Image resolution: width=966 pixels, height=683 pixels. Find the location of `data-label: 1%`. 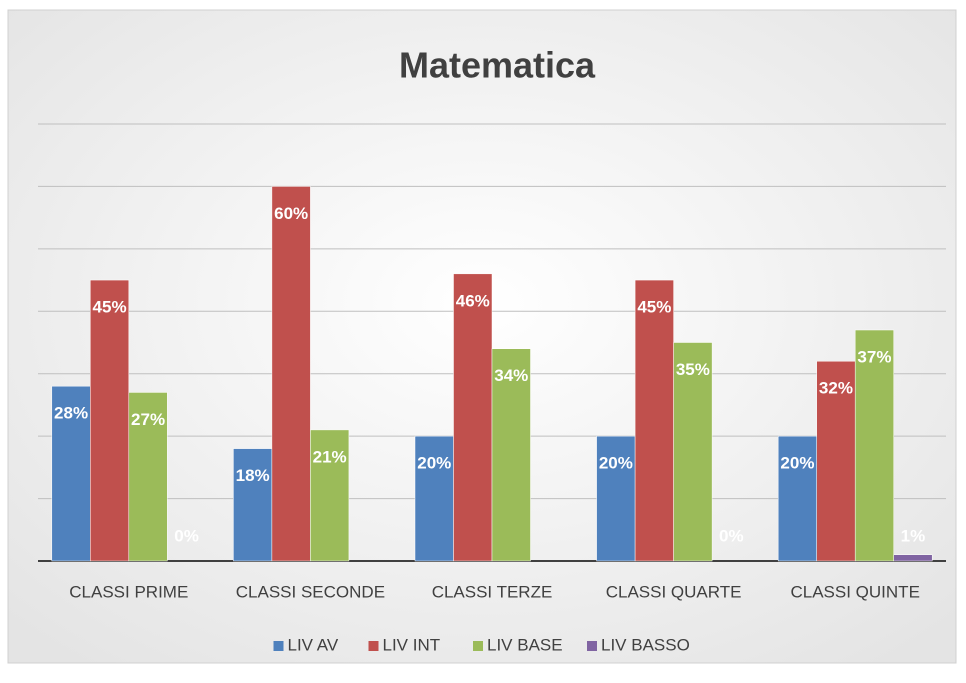

data-label: 1% is located at coordinates (913, 535).